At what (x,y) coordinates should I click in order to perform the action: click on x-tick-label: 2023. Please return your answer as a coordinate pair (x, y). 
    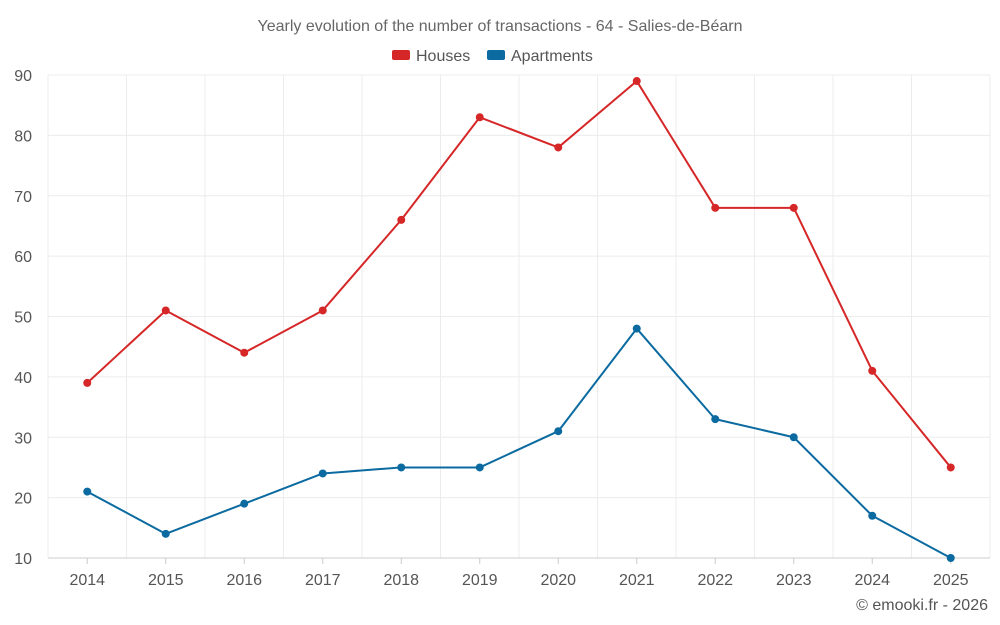
    Looking at the image, I should click on (794, 580).